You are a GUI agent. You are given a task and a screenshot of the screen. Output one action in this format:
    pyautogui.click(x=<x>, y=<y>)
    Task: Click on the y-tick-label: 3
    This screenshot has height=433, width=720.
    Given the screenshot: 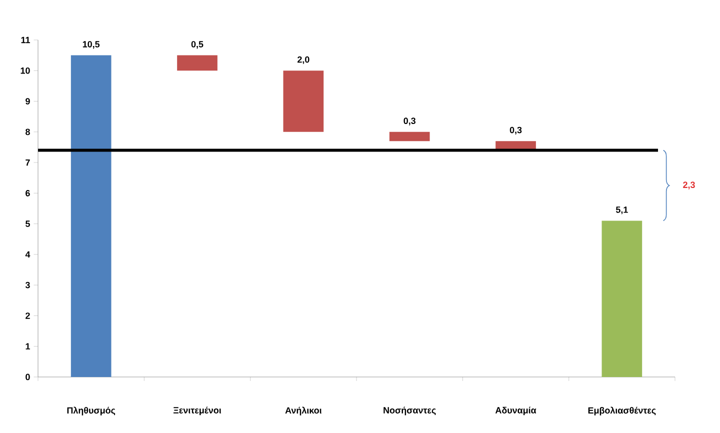 What is the action you would take?
    pyautogui.click(x=27, y=285)
    